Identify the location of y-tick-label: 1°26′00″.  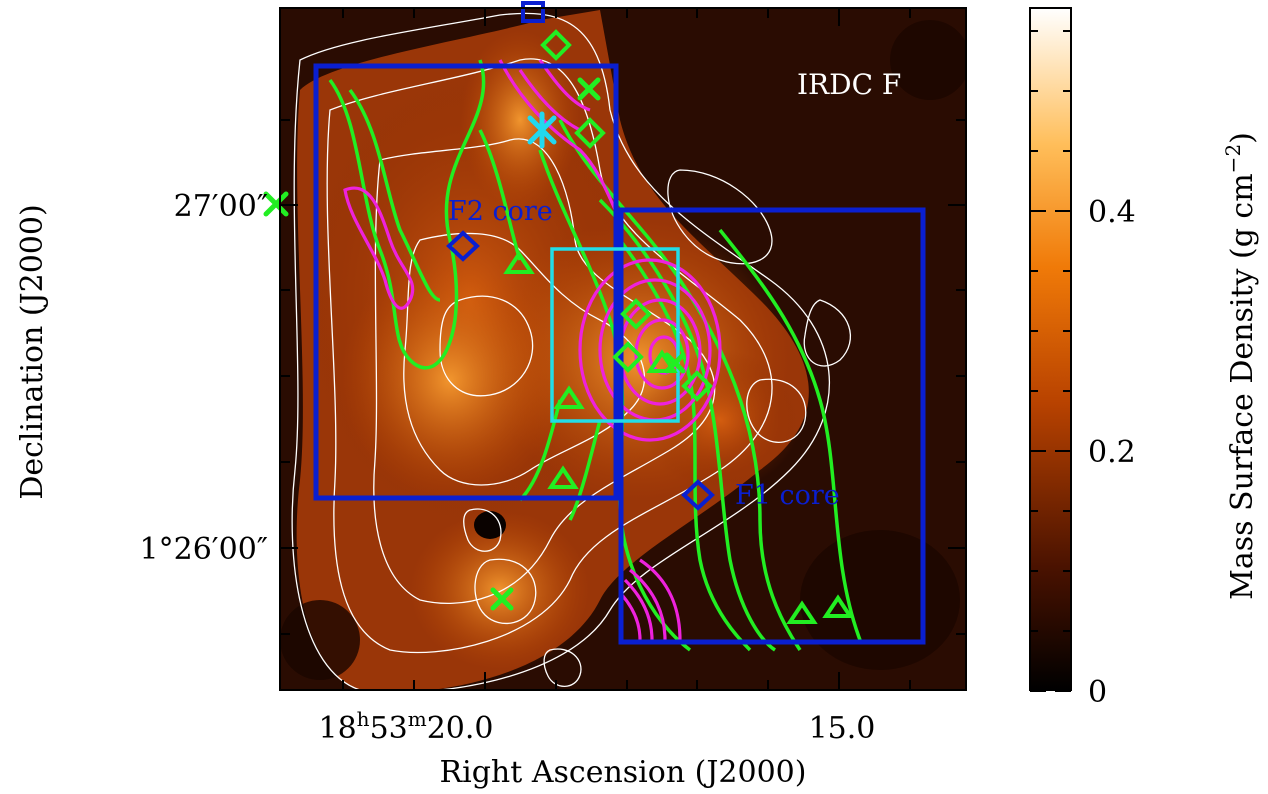
(204, 549).